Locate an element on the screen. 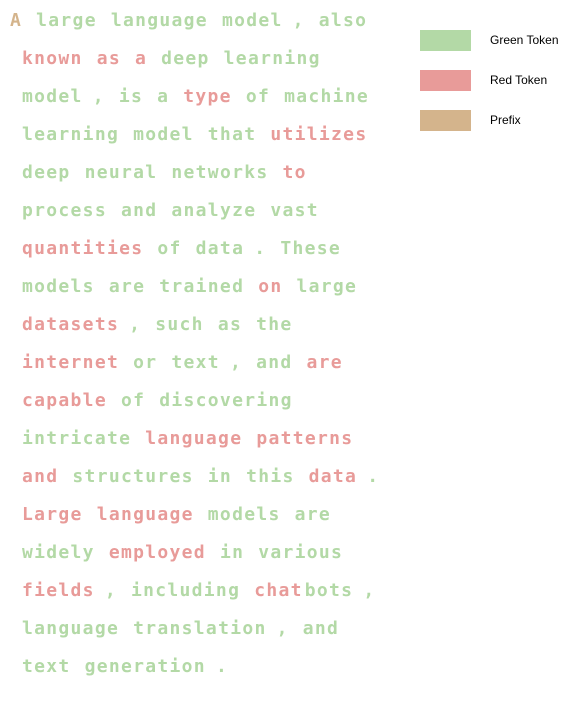 The image size is (580, 704). green-token: data is located at coordinates (220, 248).